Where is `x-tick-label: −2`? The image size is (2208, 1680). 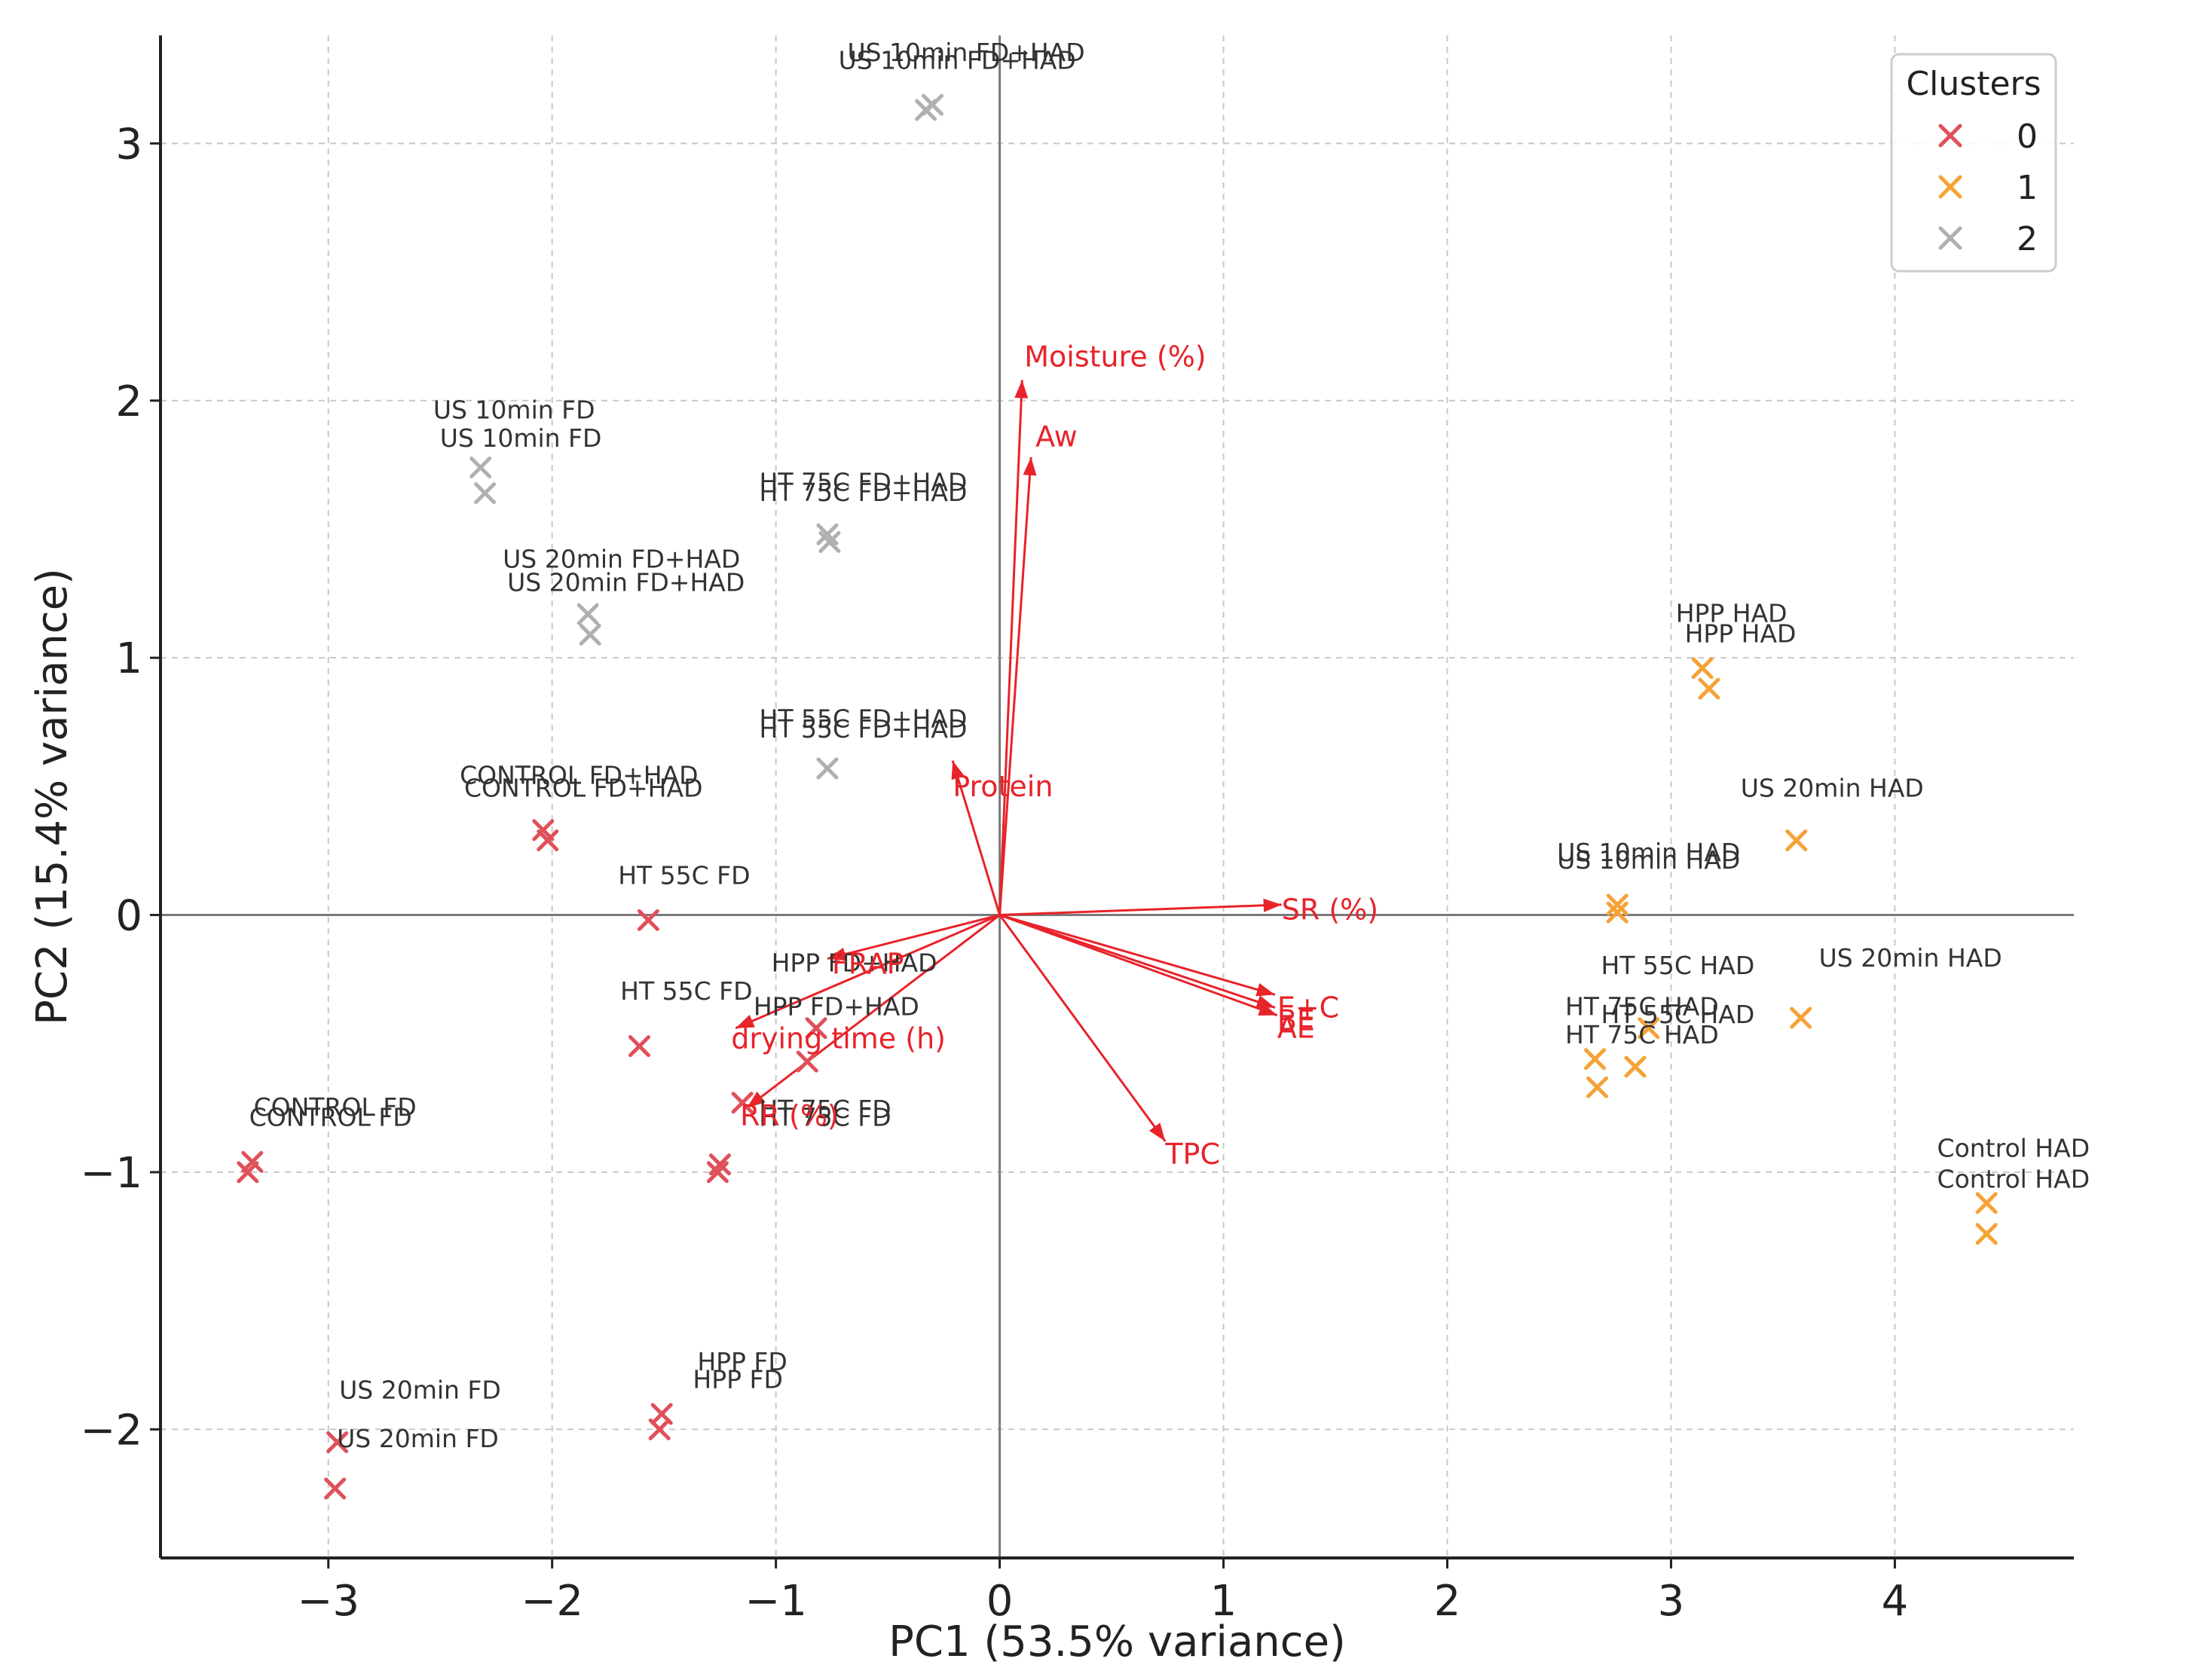 x-tick-label: −2 is located at coordinates (552, 1601).